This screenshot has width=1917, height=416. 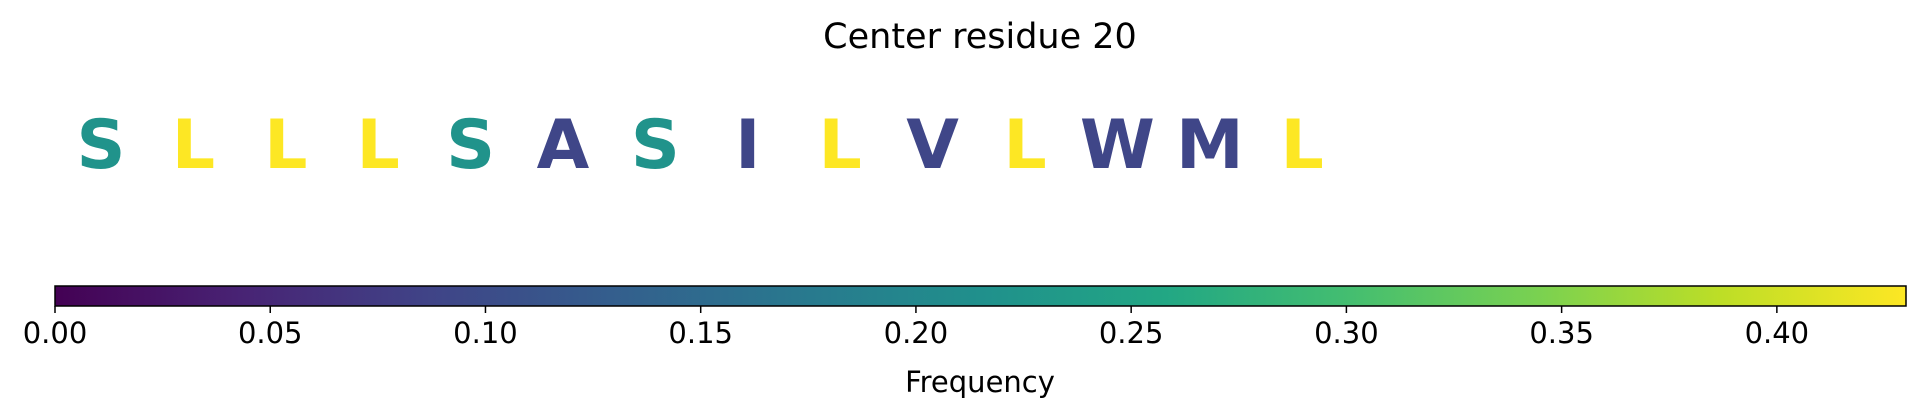 I want to click on residue-letter: A, so click(x=563, y=145).